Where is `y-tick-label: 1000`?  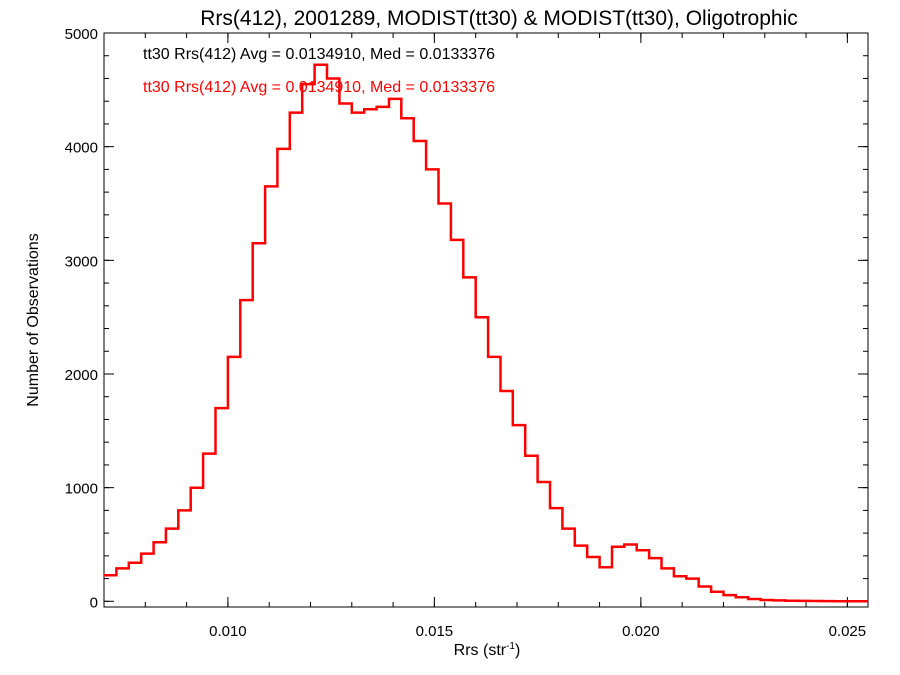 y-tick-label: 1000 is located at coordinates (81, 489).